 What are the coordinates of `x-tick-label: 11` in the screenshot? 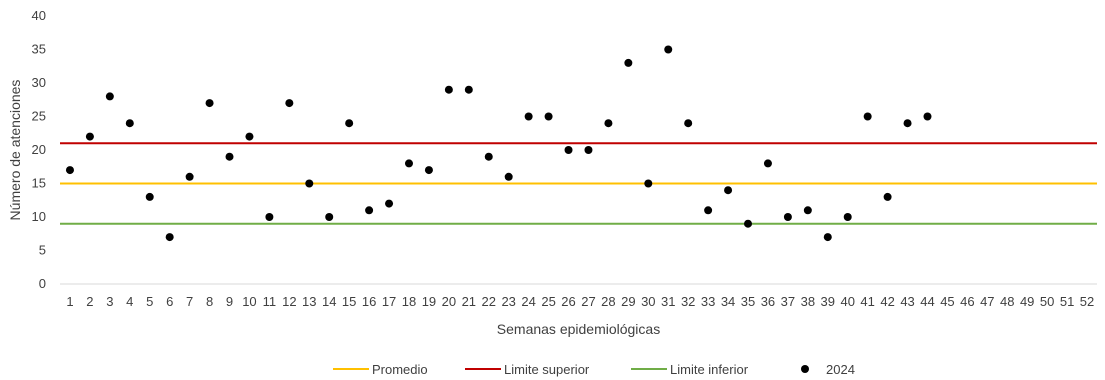 It's located at (270, 301).